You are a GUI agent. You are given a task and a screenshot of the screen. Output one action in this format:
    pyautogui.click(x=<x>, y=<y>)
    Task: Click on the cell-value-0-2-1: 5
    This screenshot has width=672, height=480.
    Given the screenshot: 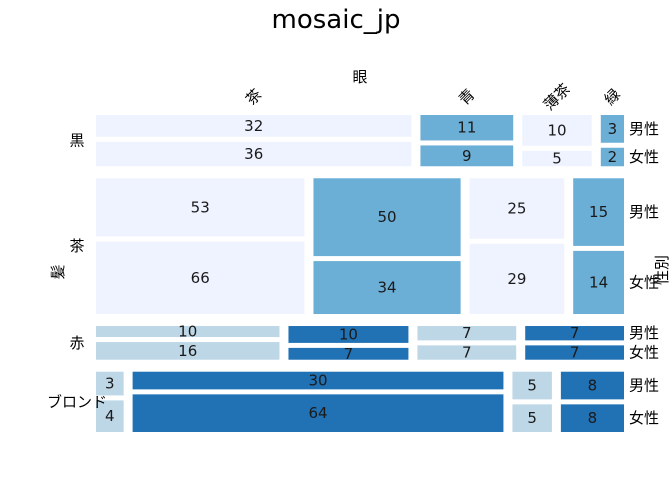 What is the action you would take?
    pyautogui.click(x=557, y=159)
    